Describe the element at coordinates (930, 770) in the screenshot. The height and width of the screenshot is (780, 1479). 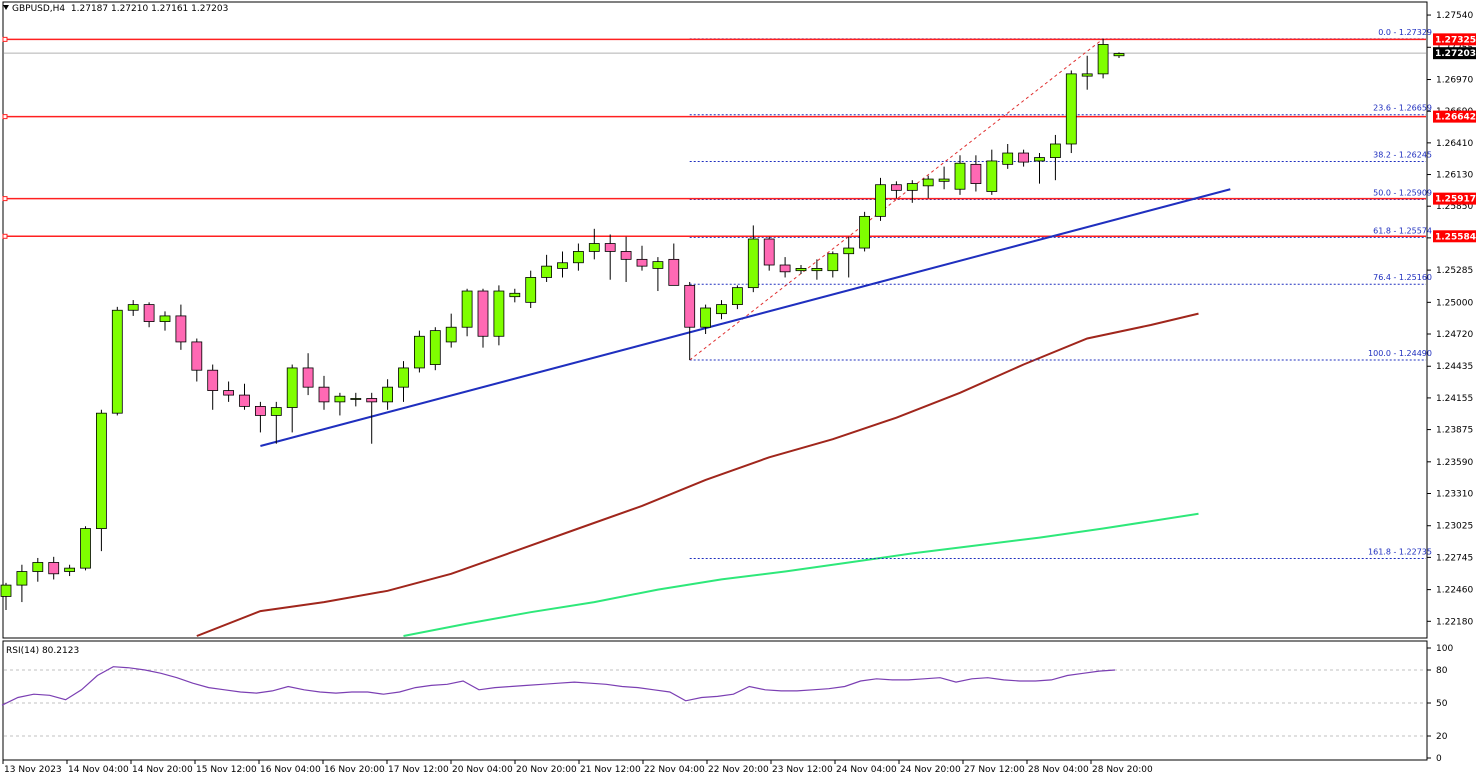
I see `x-tick-label: 24 Nov 20:00` at that location.